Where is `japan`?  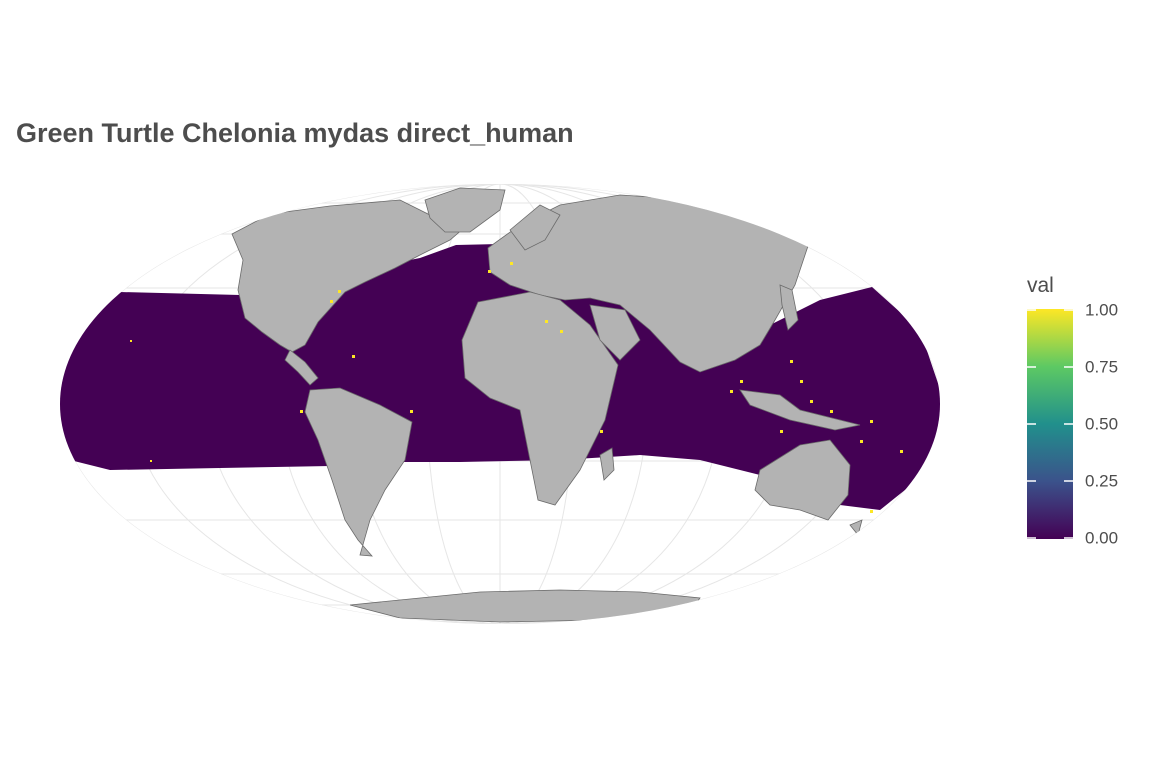 japan is located at coordinates (789, 307).